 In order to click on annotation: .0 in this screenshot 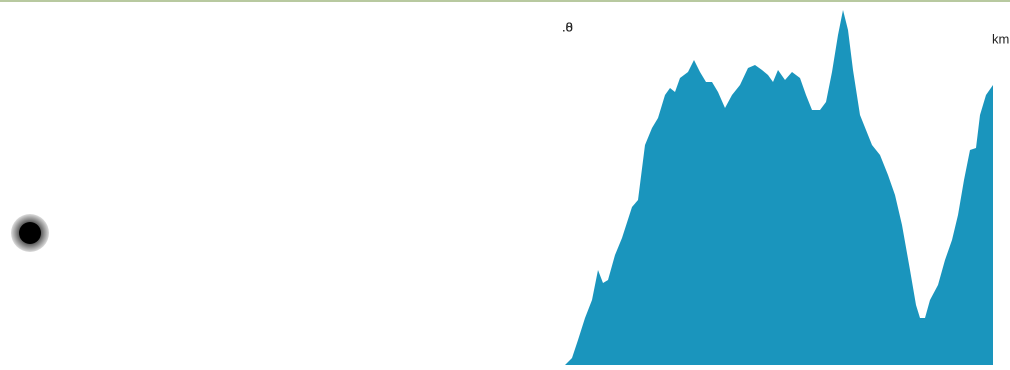, I will do `click(567, 26)`.